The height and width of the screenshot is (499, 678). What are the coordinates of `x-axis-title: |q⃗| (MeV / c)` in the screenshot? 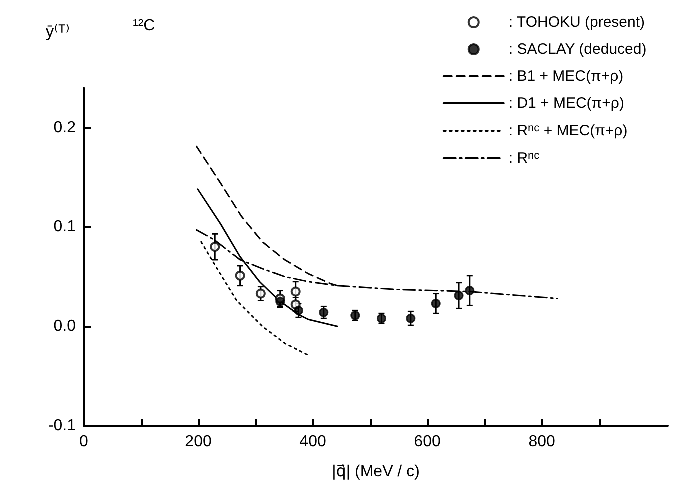 It's located at (376, 472).